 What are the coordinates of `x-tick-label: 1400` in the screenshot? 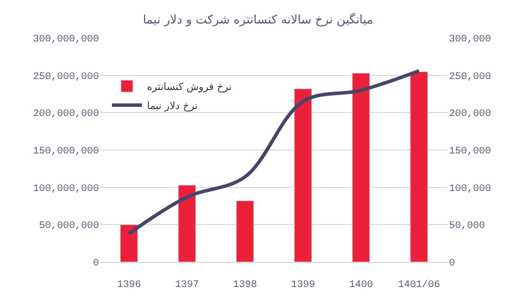 It's located at (361, 285).